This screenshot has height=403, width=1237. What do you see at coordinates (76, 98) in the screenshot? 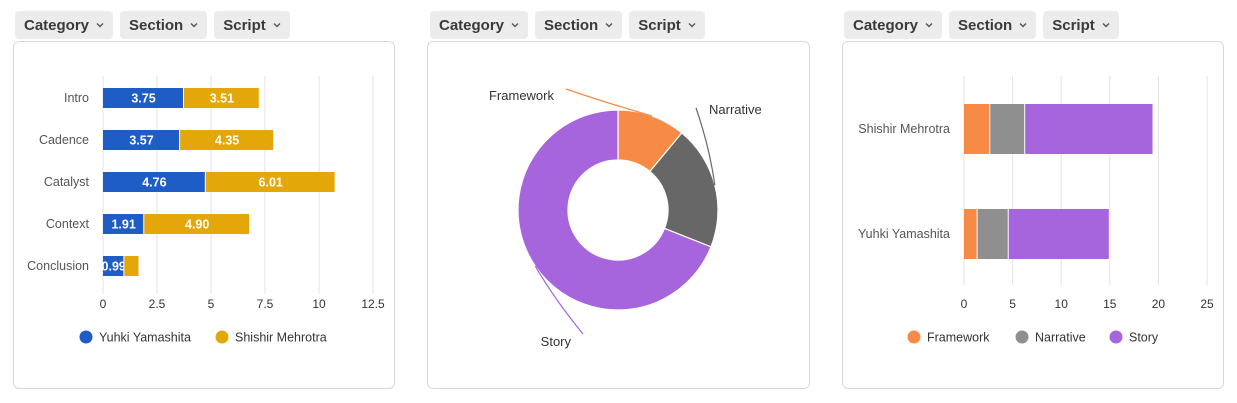
I see `y-category-label: Intro` at bounding box center [76, 98].